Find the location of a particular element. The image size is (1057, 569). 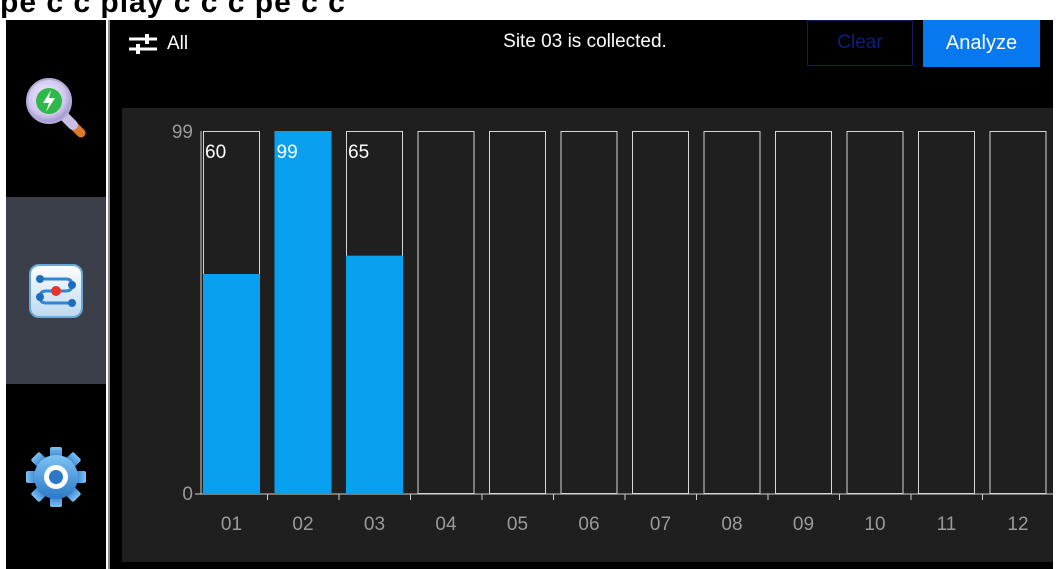

header: All Site 03 is collected. Clear Analyze is located at coordinates (581, 46).